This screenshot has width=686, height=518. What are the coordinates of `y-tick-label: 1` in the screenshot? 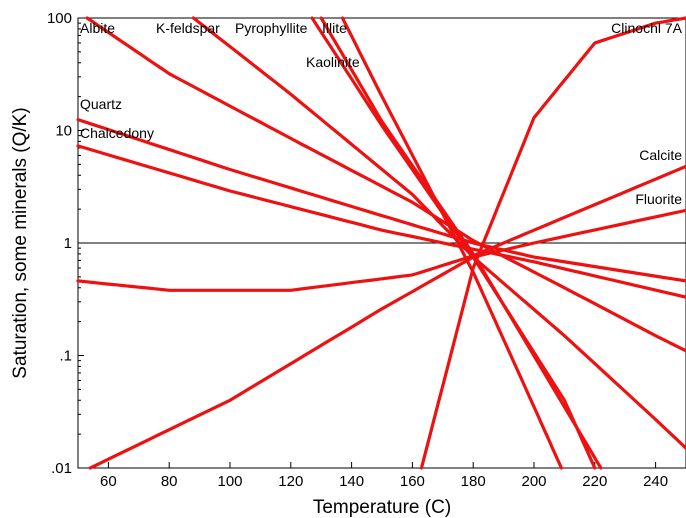 It's located at (68, 243).